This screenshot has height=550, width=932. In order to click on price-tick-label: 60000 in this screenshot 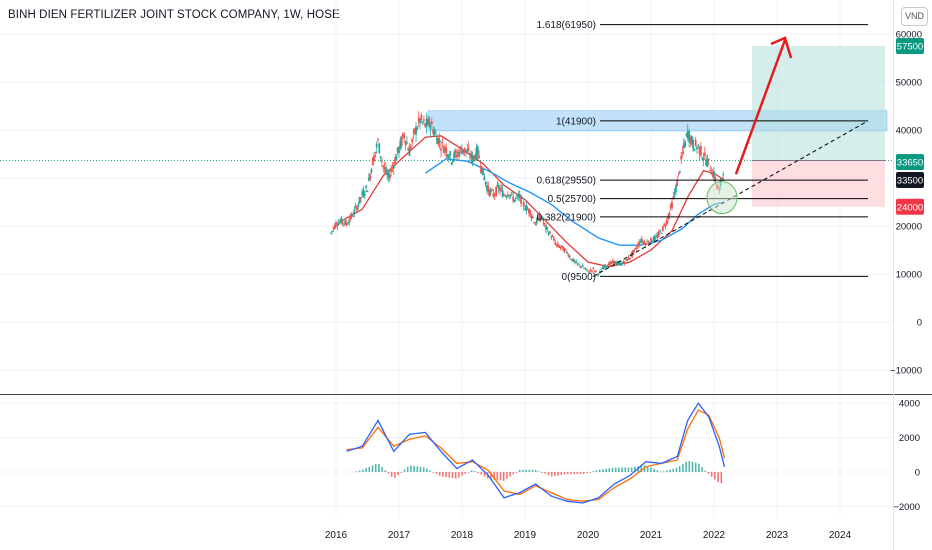, I will do `click(909, 35)`.